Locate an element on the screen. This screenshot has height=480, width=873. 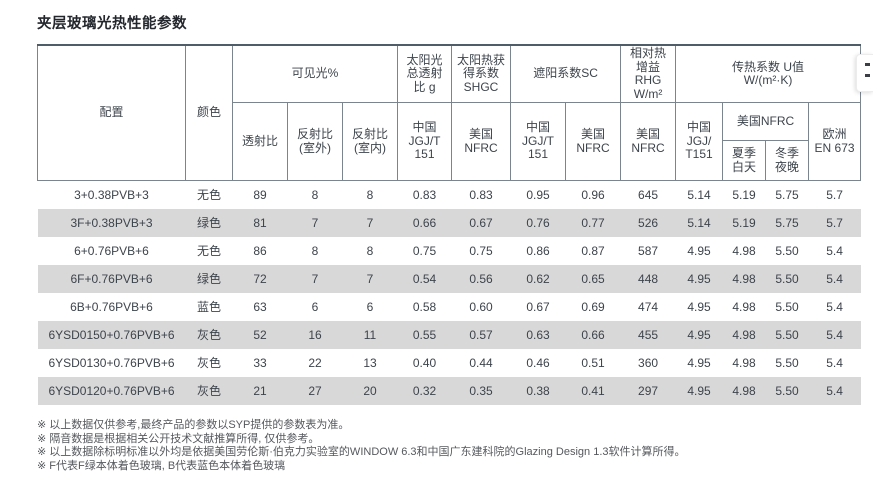
col-header-rhg-usa: 美国 NFRC is located at coordinates (648, 141).